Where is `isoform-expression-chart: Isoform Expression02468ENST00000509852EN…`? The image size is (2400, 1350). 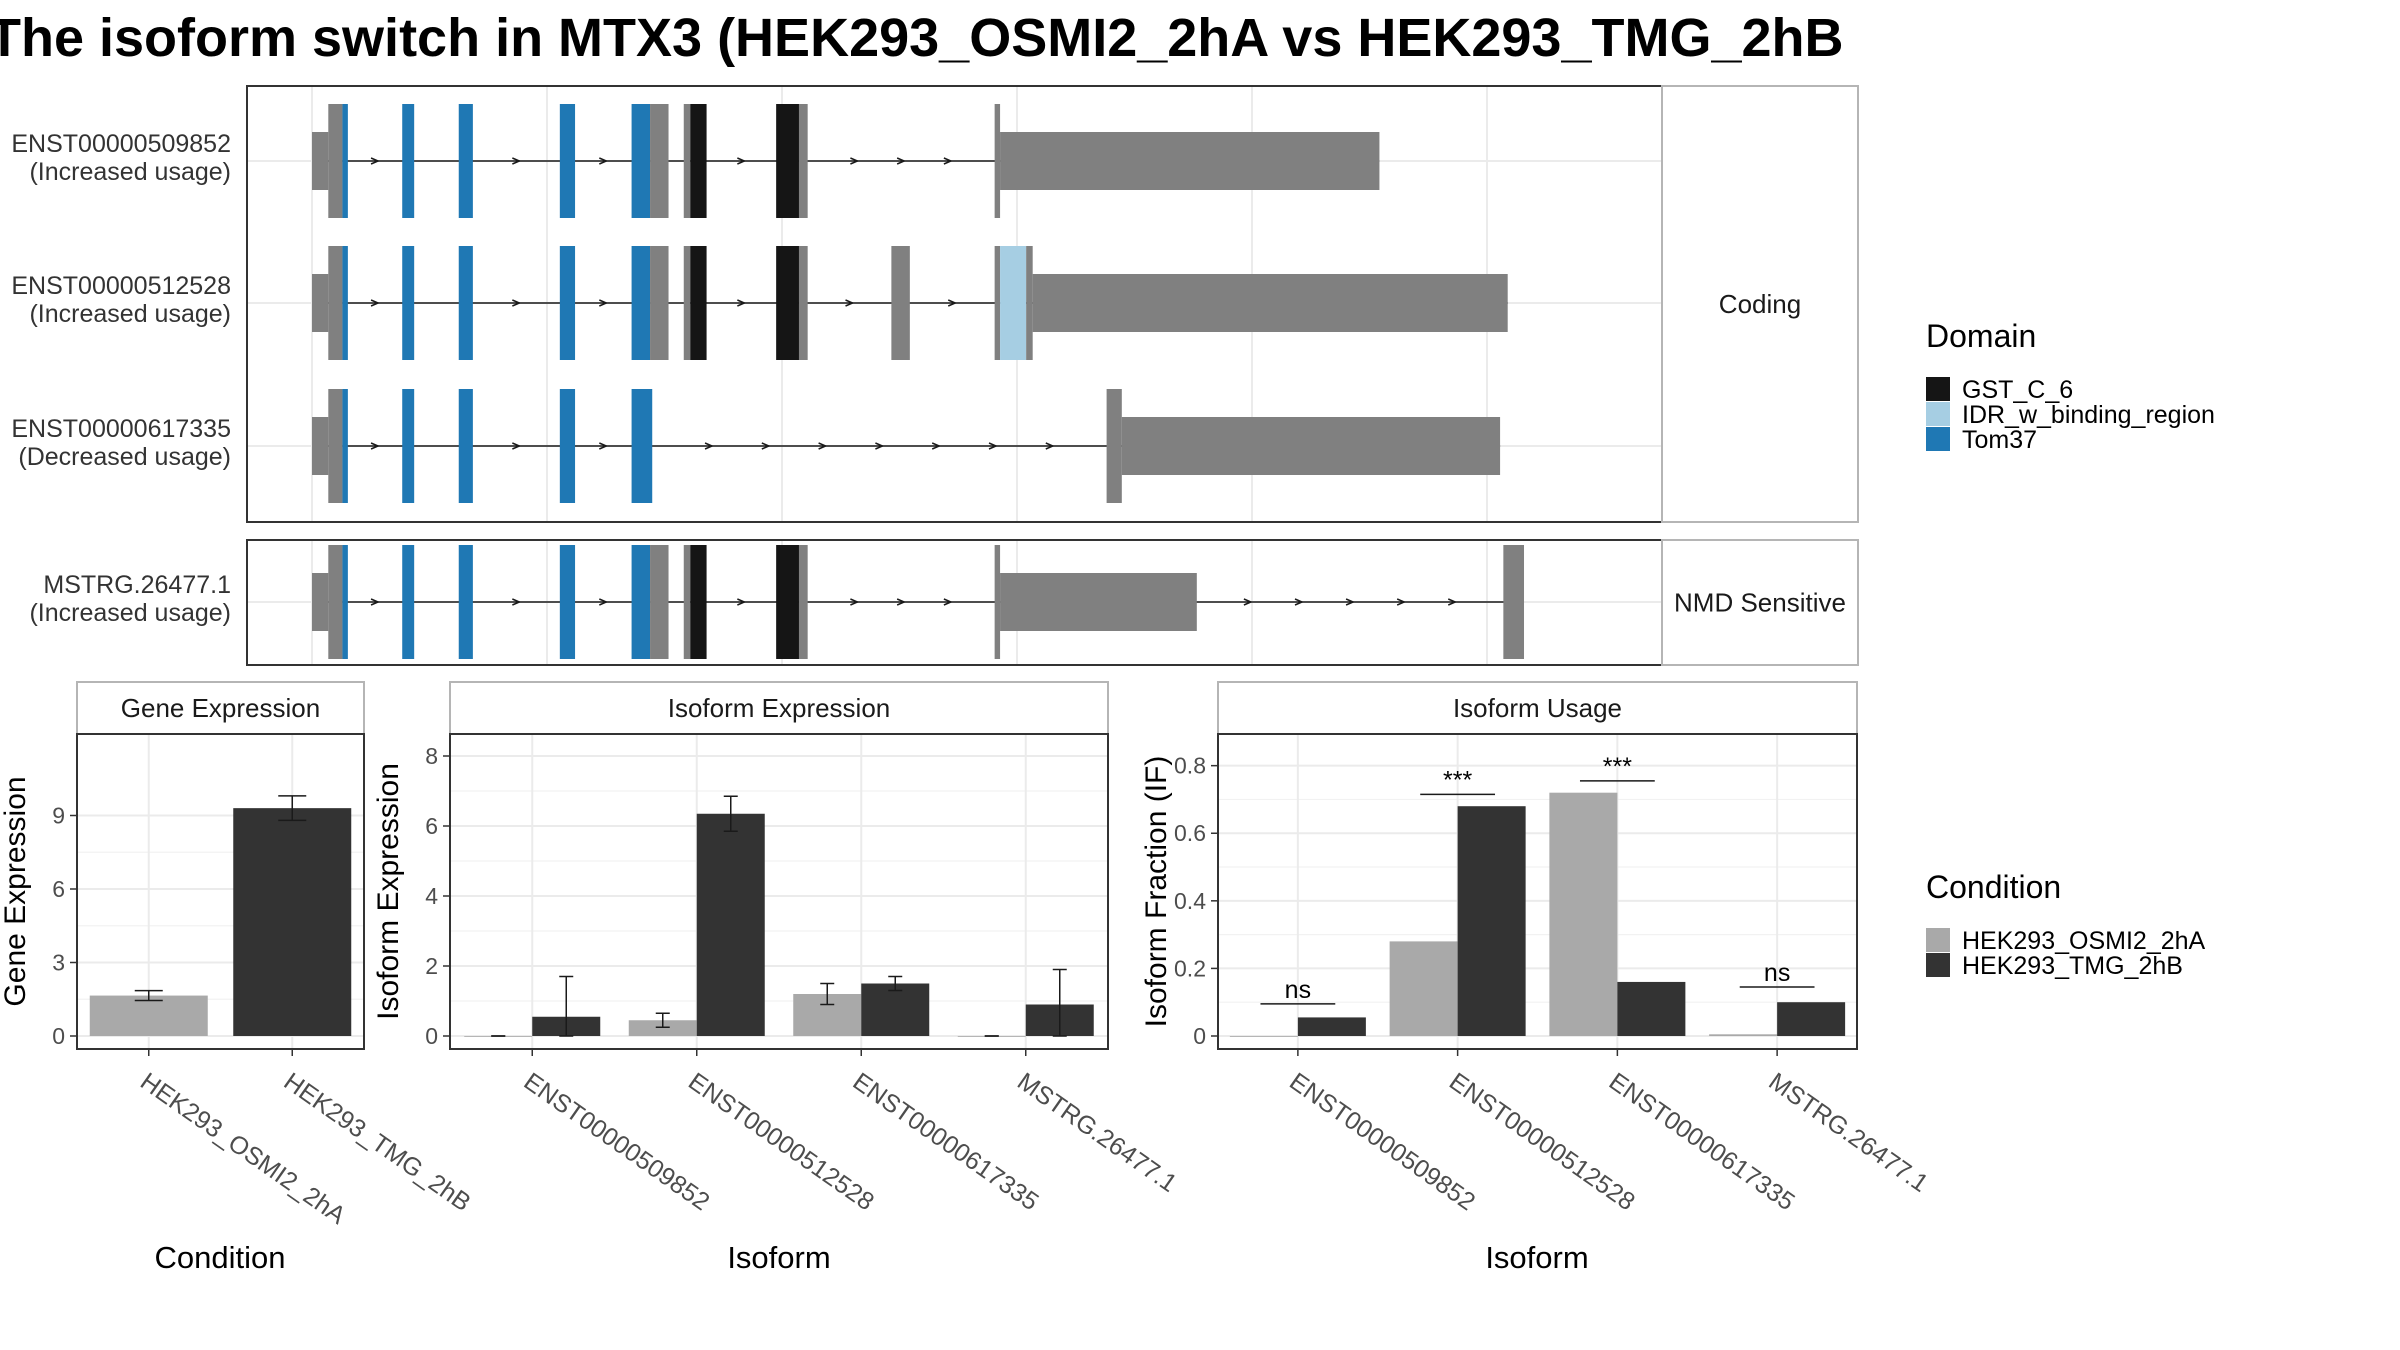
isoform-expression-chart: Isoform Expression02468ENST00000509852EN… is located at coordinates (777, 978).